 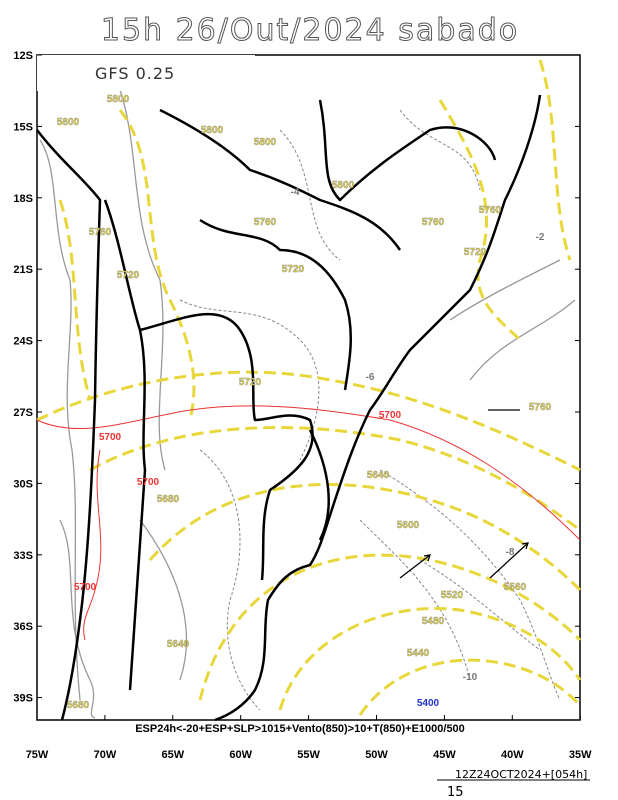 What do you see at coordinates (23, 199) in the screenshot?
I see `lat-label: 18S` at bounding box center [23, 199].